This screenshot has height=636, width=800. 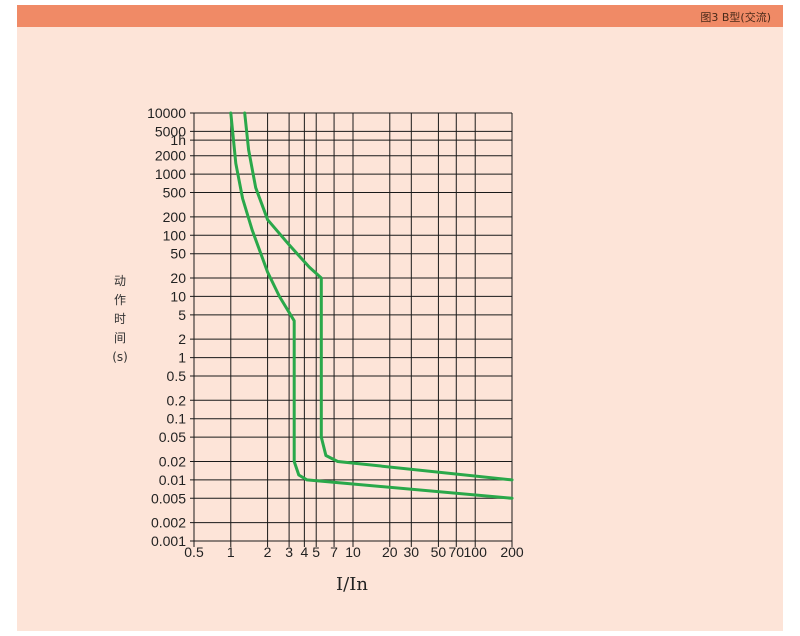 What do you see at coordinates (390, 552) in the screenshot?
I see `x-tick-label: 20` at bounding box center [390, 552].